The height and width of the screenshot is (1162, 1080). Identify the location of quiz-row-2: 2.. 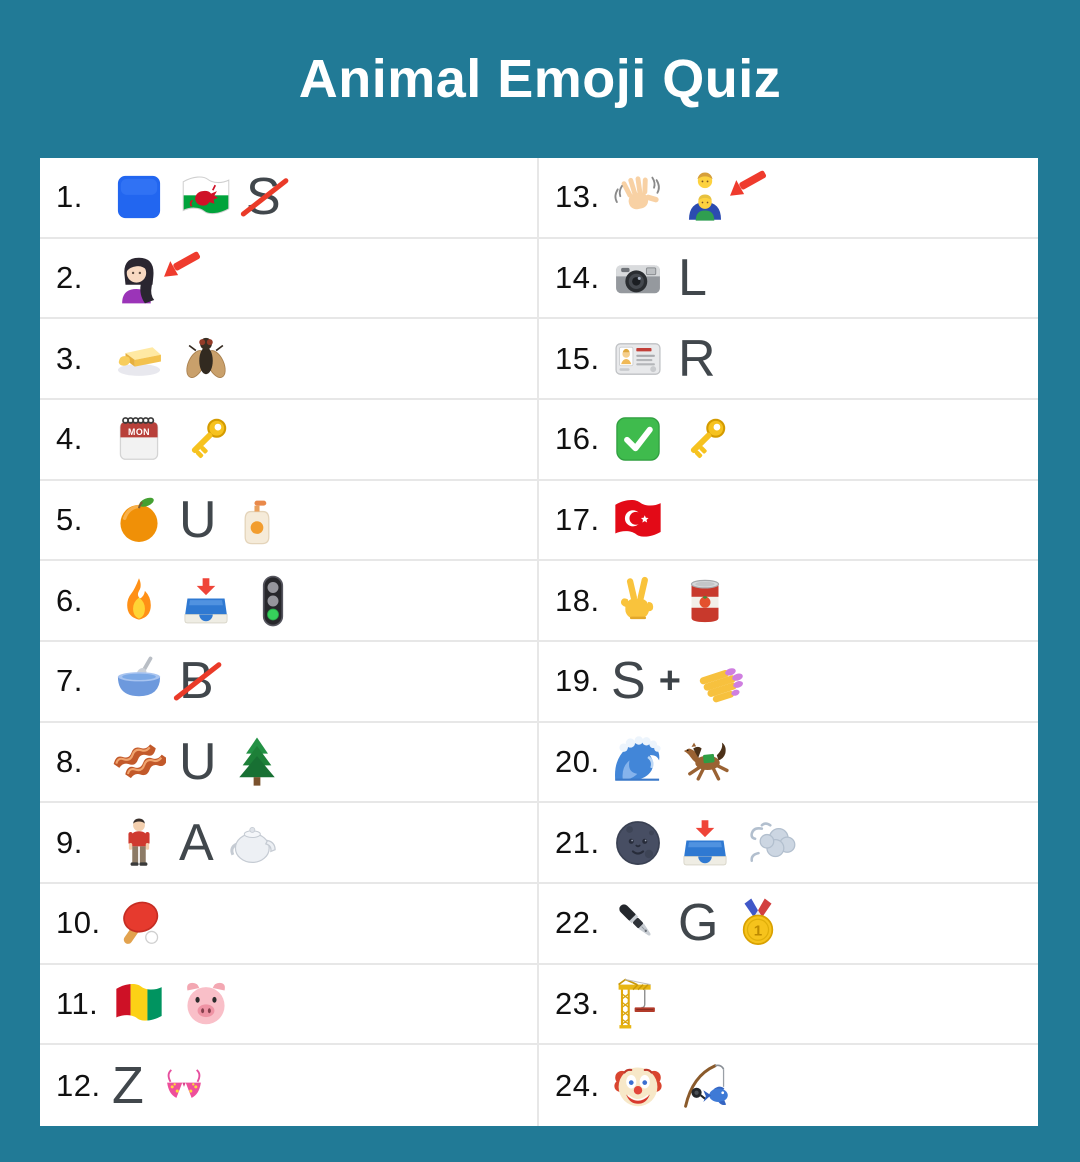
(289, 279).